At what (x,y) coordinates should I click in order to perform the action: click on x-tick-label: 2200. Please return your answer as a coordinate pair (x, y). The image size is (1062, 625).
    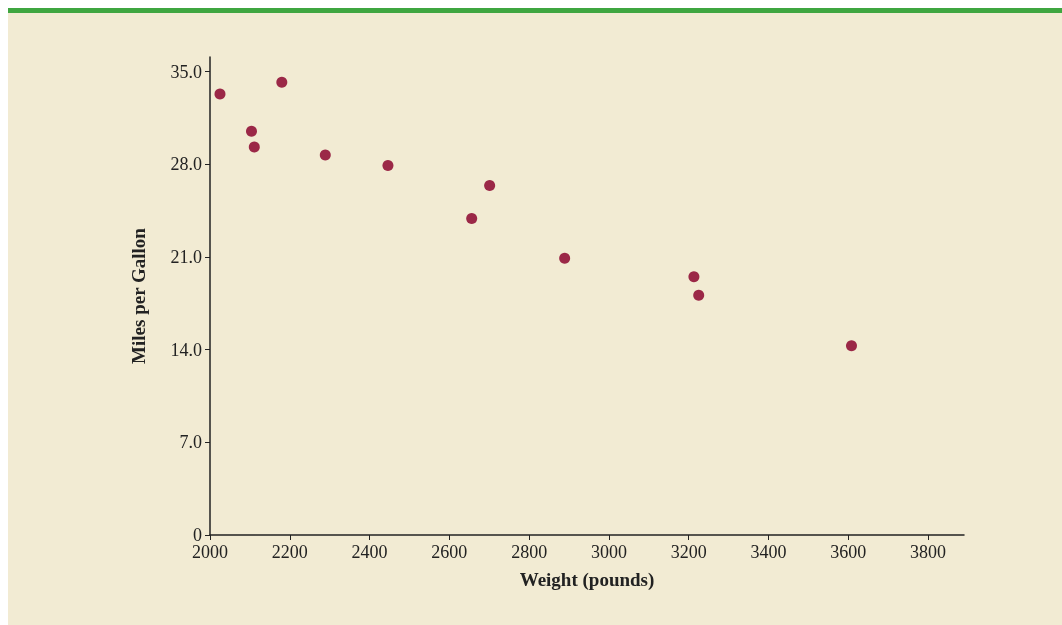
    Looking at the image, I should click on (289, 552).